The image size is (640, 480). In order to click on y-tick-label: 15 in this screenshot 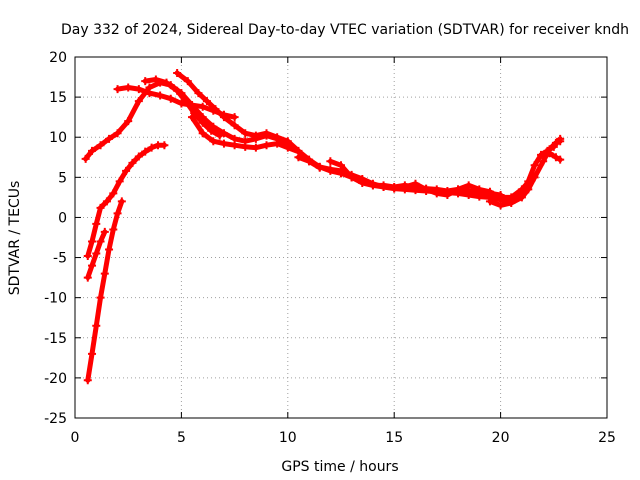, I will do `click(58, 98)`.